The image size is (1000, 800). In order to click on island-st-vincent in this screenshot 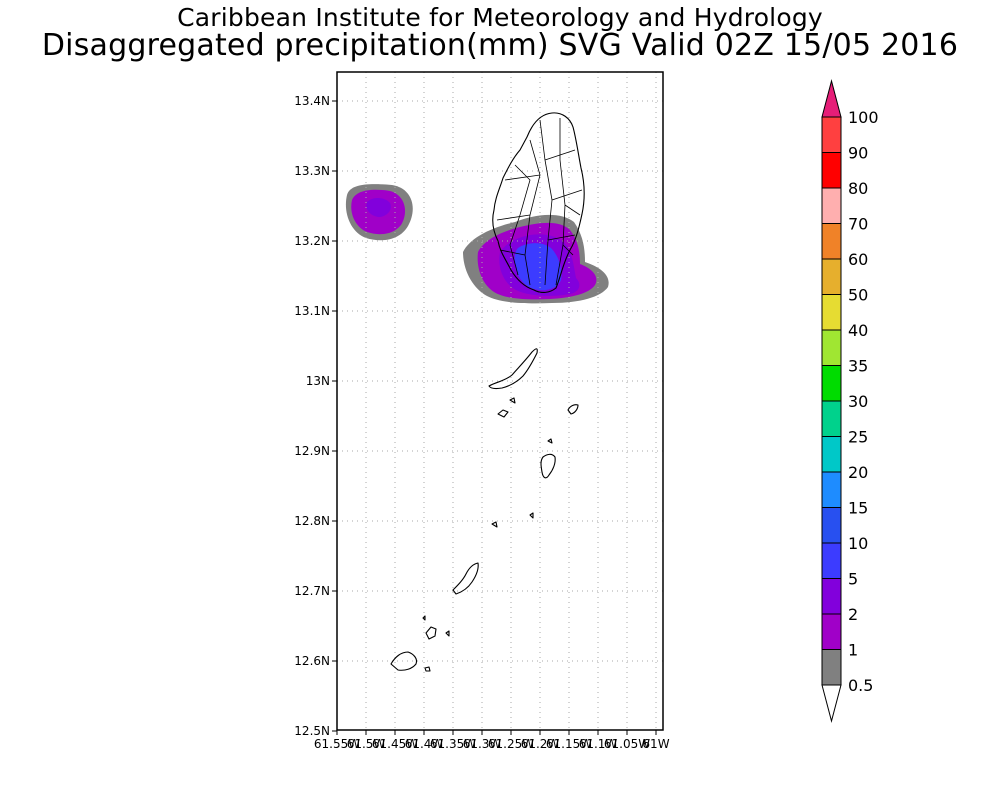, I will do `click(538, 202)`.